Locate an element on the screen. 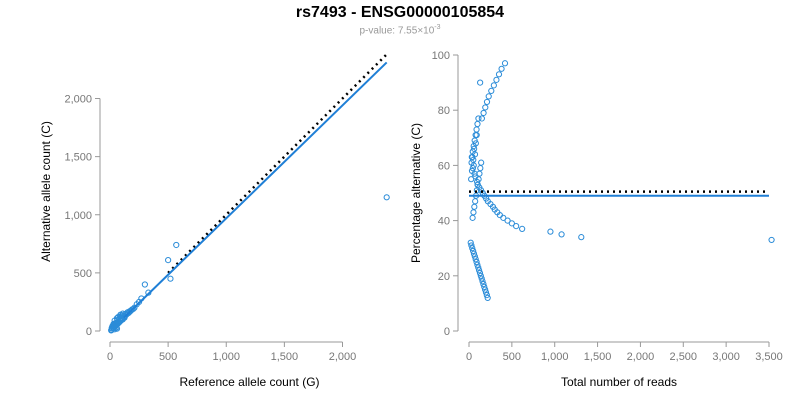 This screenshot has height=400, width=800. left-x-tick-label: 2,000 is located at coordinates (343, 357).